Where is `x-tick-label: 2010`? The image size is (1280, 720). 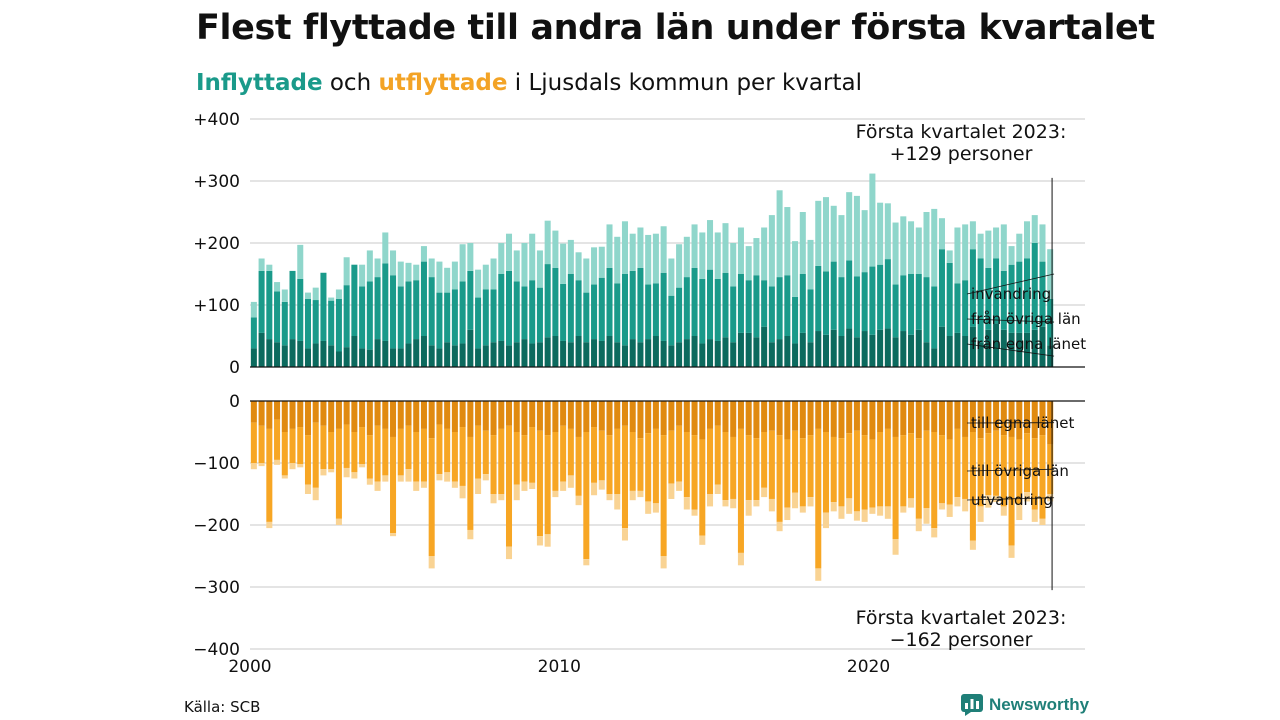 x-tick-label: 2010 is located at coordinates (559, 667).